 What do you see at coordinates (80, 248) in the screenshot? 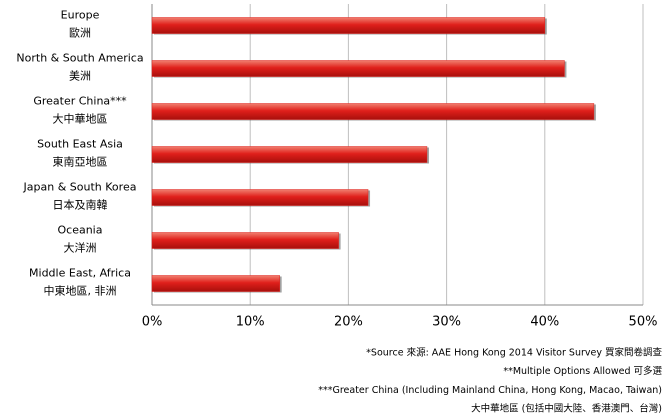
I see `category-label-zh: 大洋洲` at bounding box center [80, 248].